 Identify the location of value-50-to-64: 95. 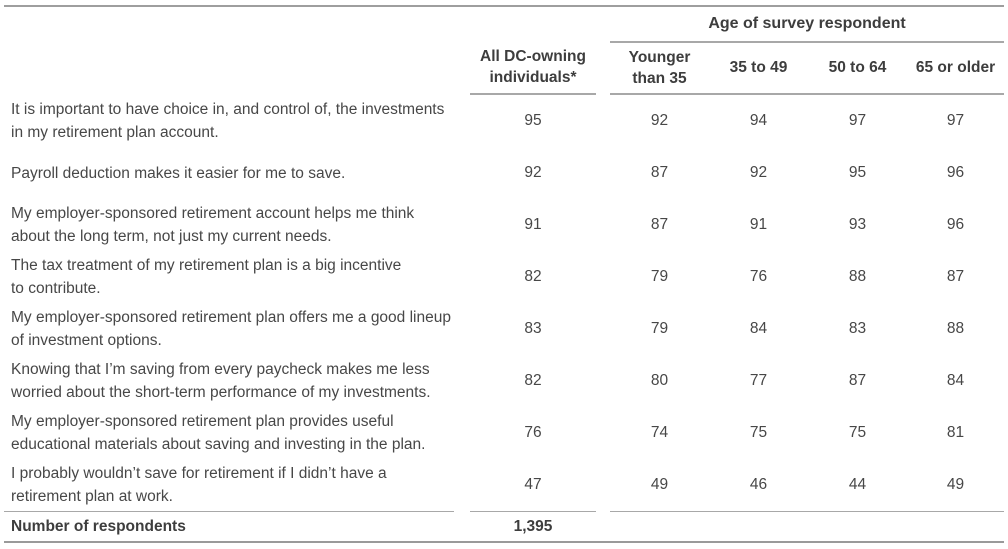
(857, 172).